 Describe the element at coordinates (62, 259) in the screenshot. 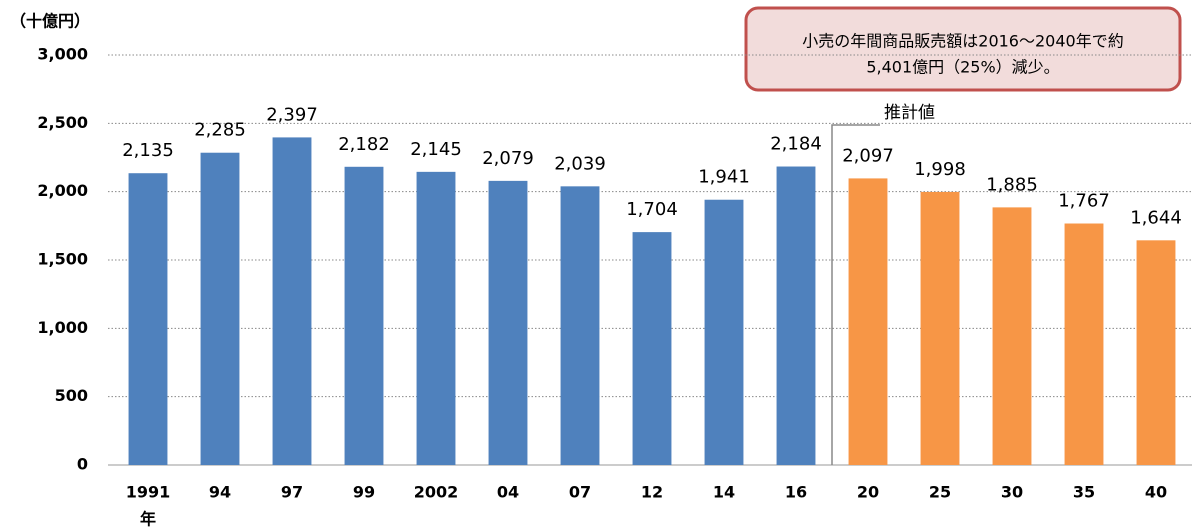

I see `y-tick-label: 1,500` at that location.